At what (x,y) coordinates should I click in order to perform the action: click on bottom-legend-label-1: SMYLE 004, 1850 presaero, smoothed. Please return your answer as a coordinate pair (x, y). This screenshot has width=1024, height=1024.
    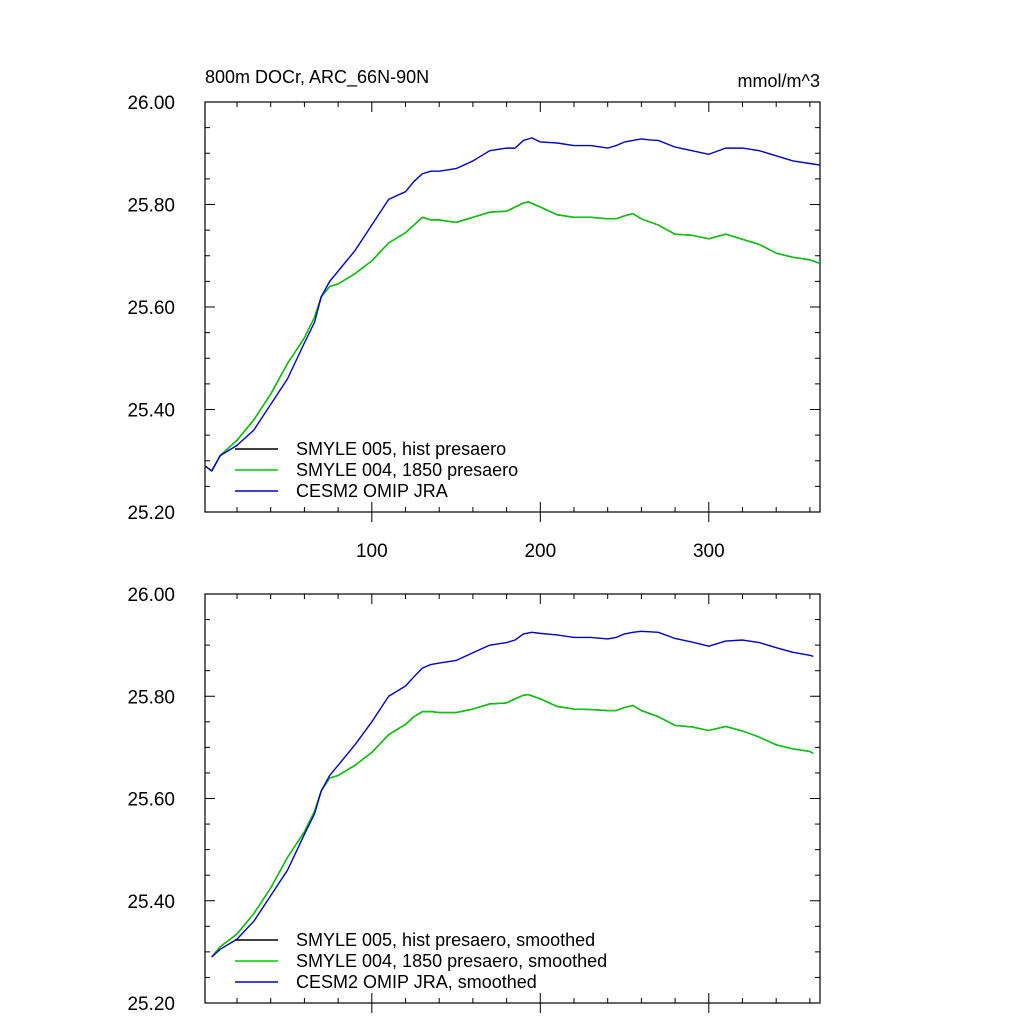
    Looking at the image, I should click on (451, 961).